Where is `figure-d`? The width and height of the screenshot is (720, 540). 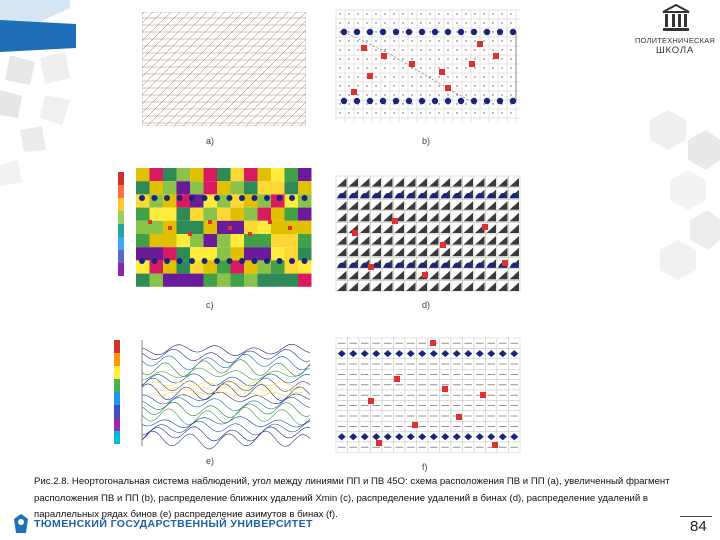 figure-d is located at coordinates (428, 232).